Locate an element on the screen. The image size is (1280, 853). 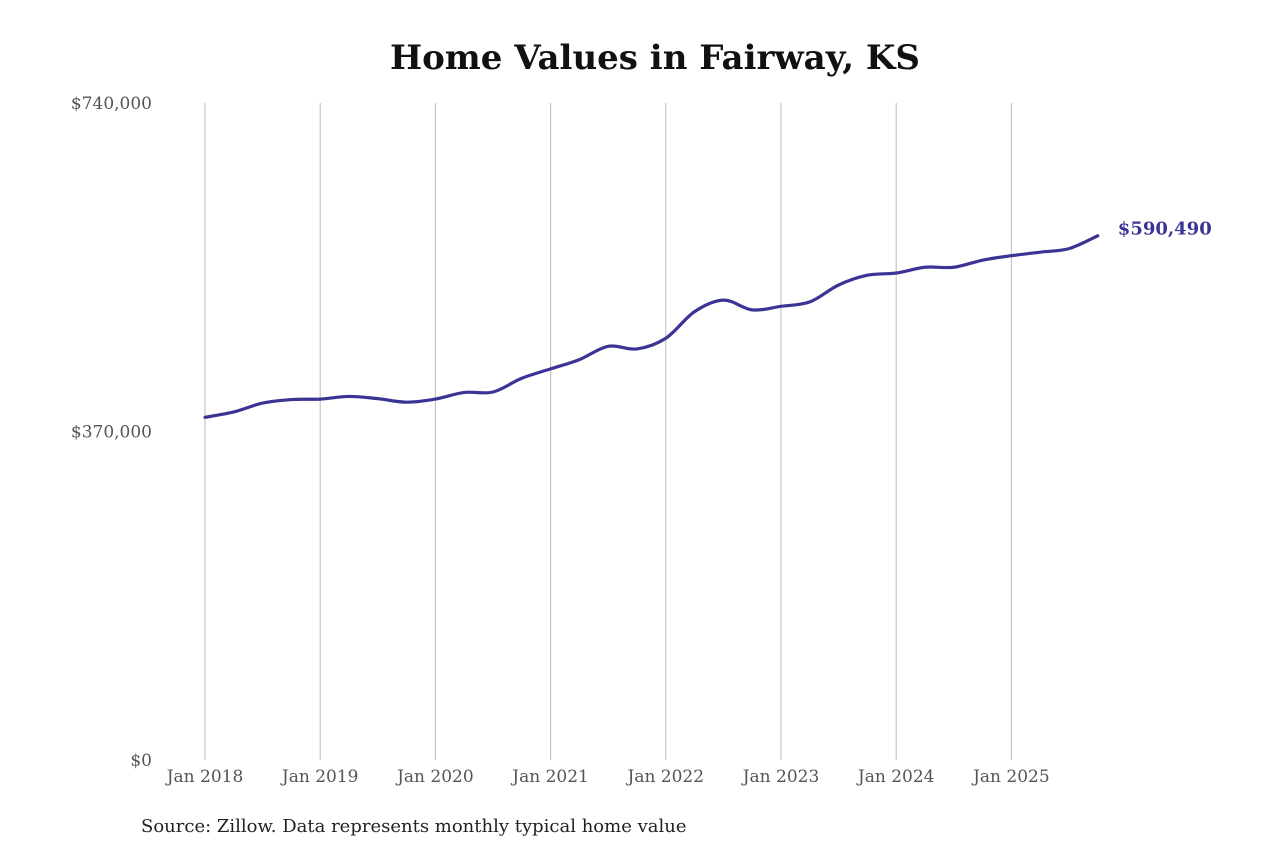
y-tick-label: $740,000 is located at coordinates (111, 104).